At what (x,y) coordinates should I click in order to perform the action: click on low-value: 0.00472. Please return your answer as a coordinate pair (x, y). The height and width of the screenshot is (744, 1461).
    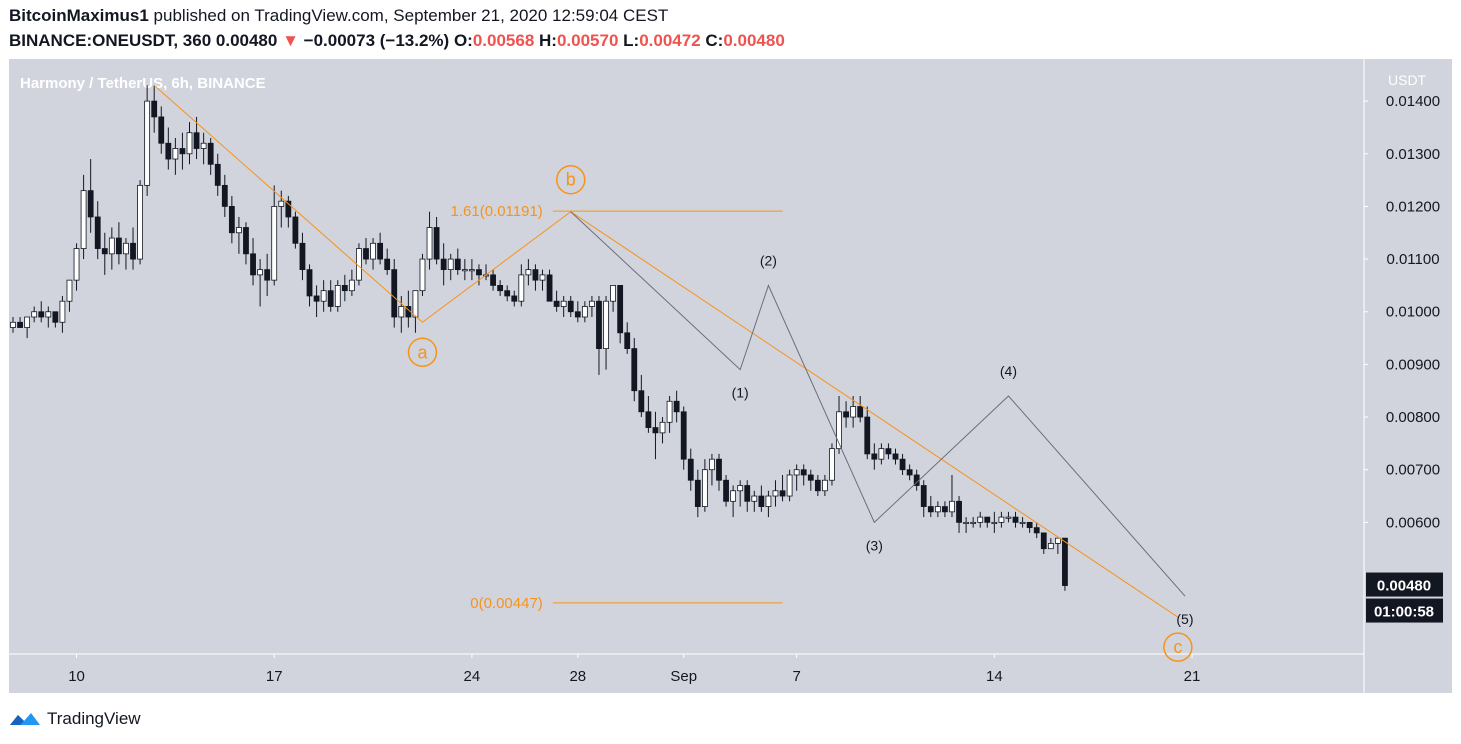
    Looking at the image, I should click on (670, 40).